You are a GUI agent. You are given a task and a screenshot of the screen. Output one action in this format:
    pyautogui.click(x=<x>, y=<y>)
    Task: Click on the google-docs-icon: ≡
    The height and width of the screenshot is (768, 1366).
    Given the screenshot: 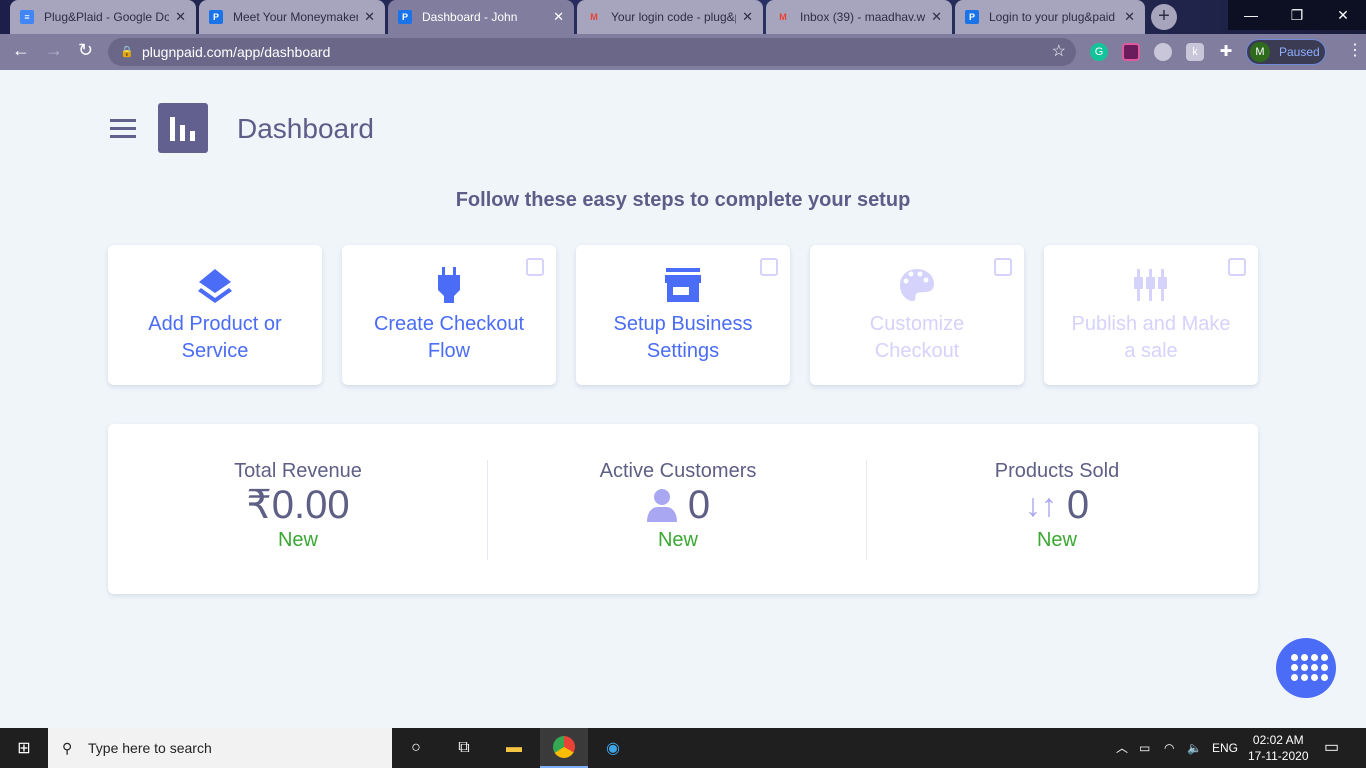 What is the action you would take?
    pyautogui.click(x=27, y=17)
    